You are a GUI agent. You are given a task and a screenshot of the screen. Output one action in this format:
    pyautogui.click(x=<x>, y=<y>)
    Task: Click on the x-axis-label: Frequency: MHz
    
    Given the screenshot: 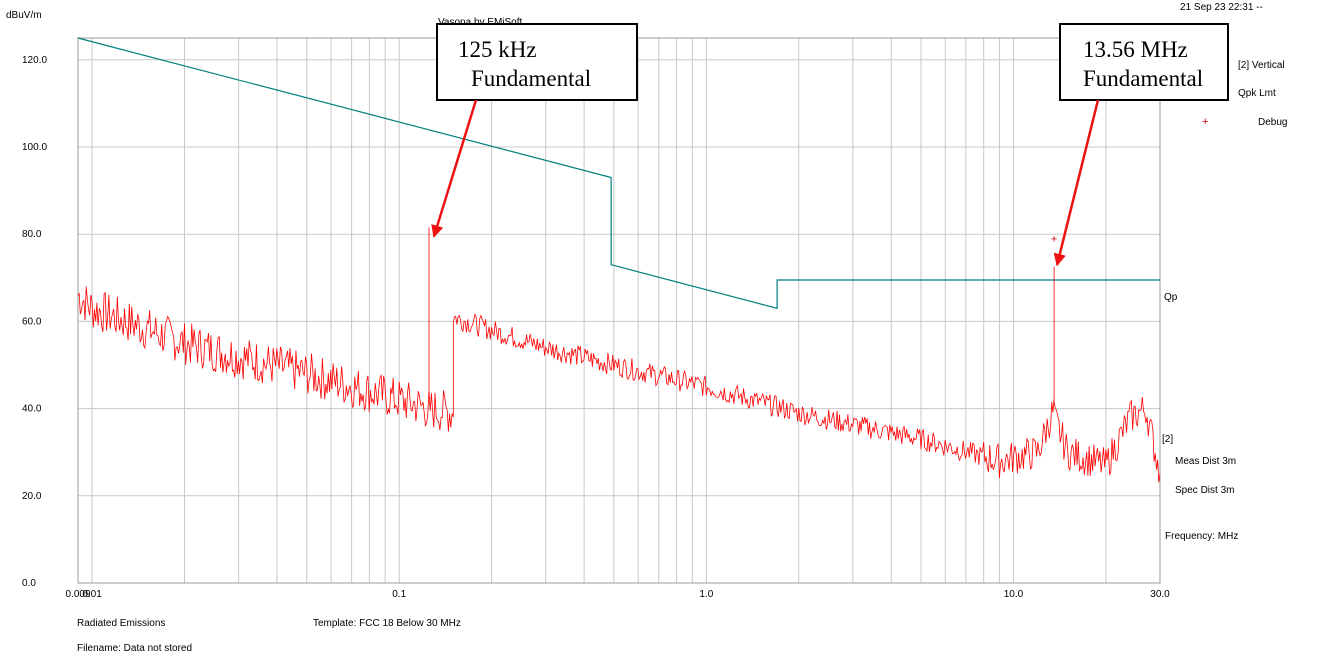 What is the action you would take?
    pyautogui.click(x=1201, y=536)
    